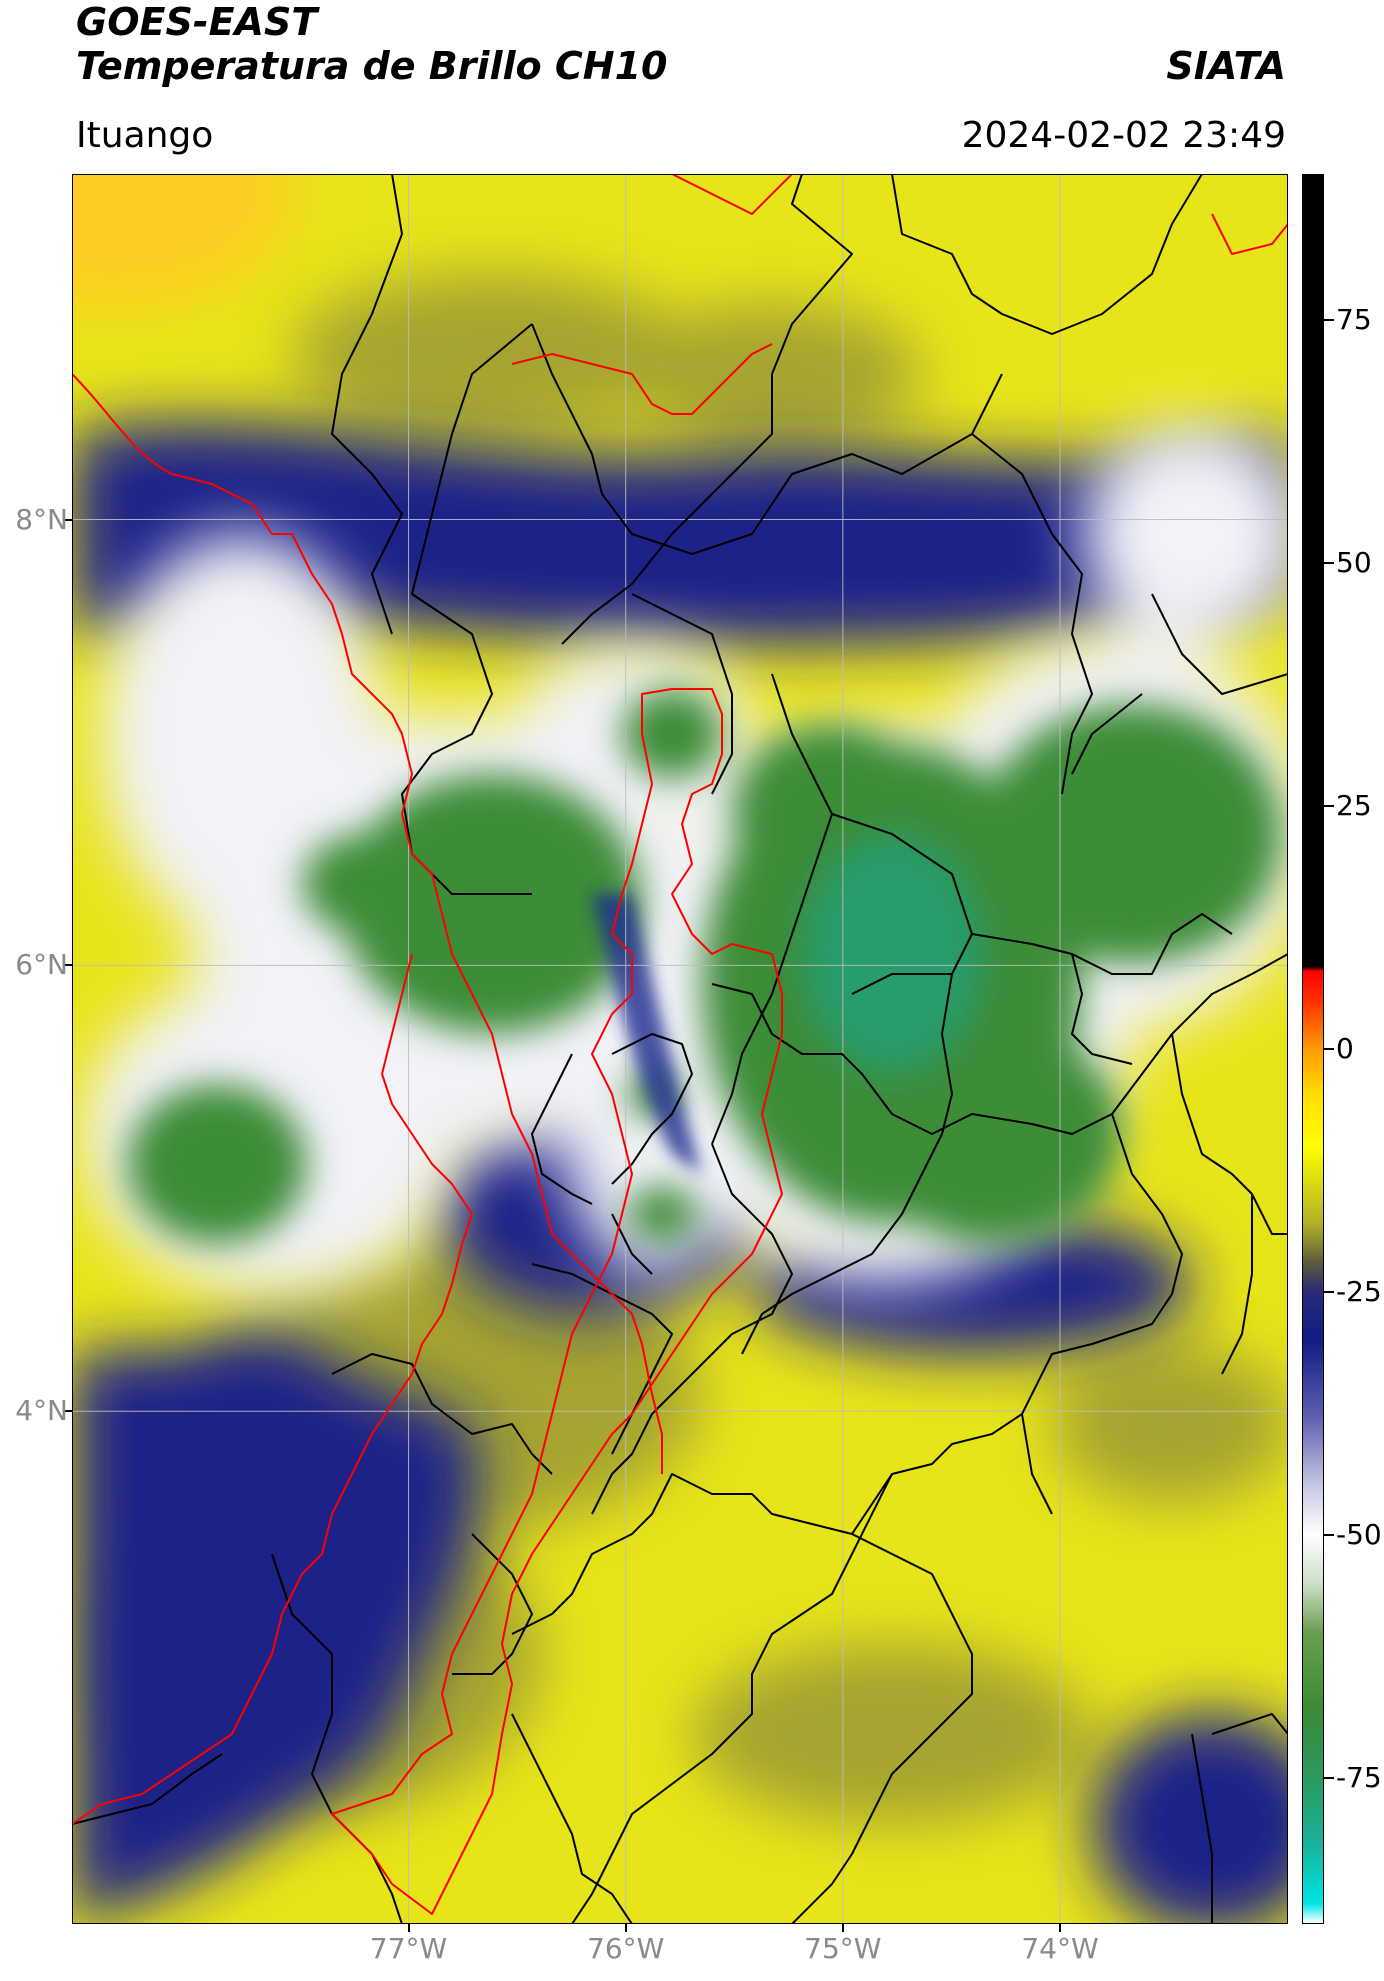 The image size is (1384, 1981). What do you see at coordinates (1123, 135) in the screenshot?
I see `timestamp-label: 2024-02-02 23:49` at bounding box center [1123, 135].